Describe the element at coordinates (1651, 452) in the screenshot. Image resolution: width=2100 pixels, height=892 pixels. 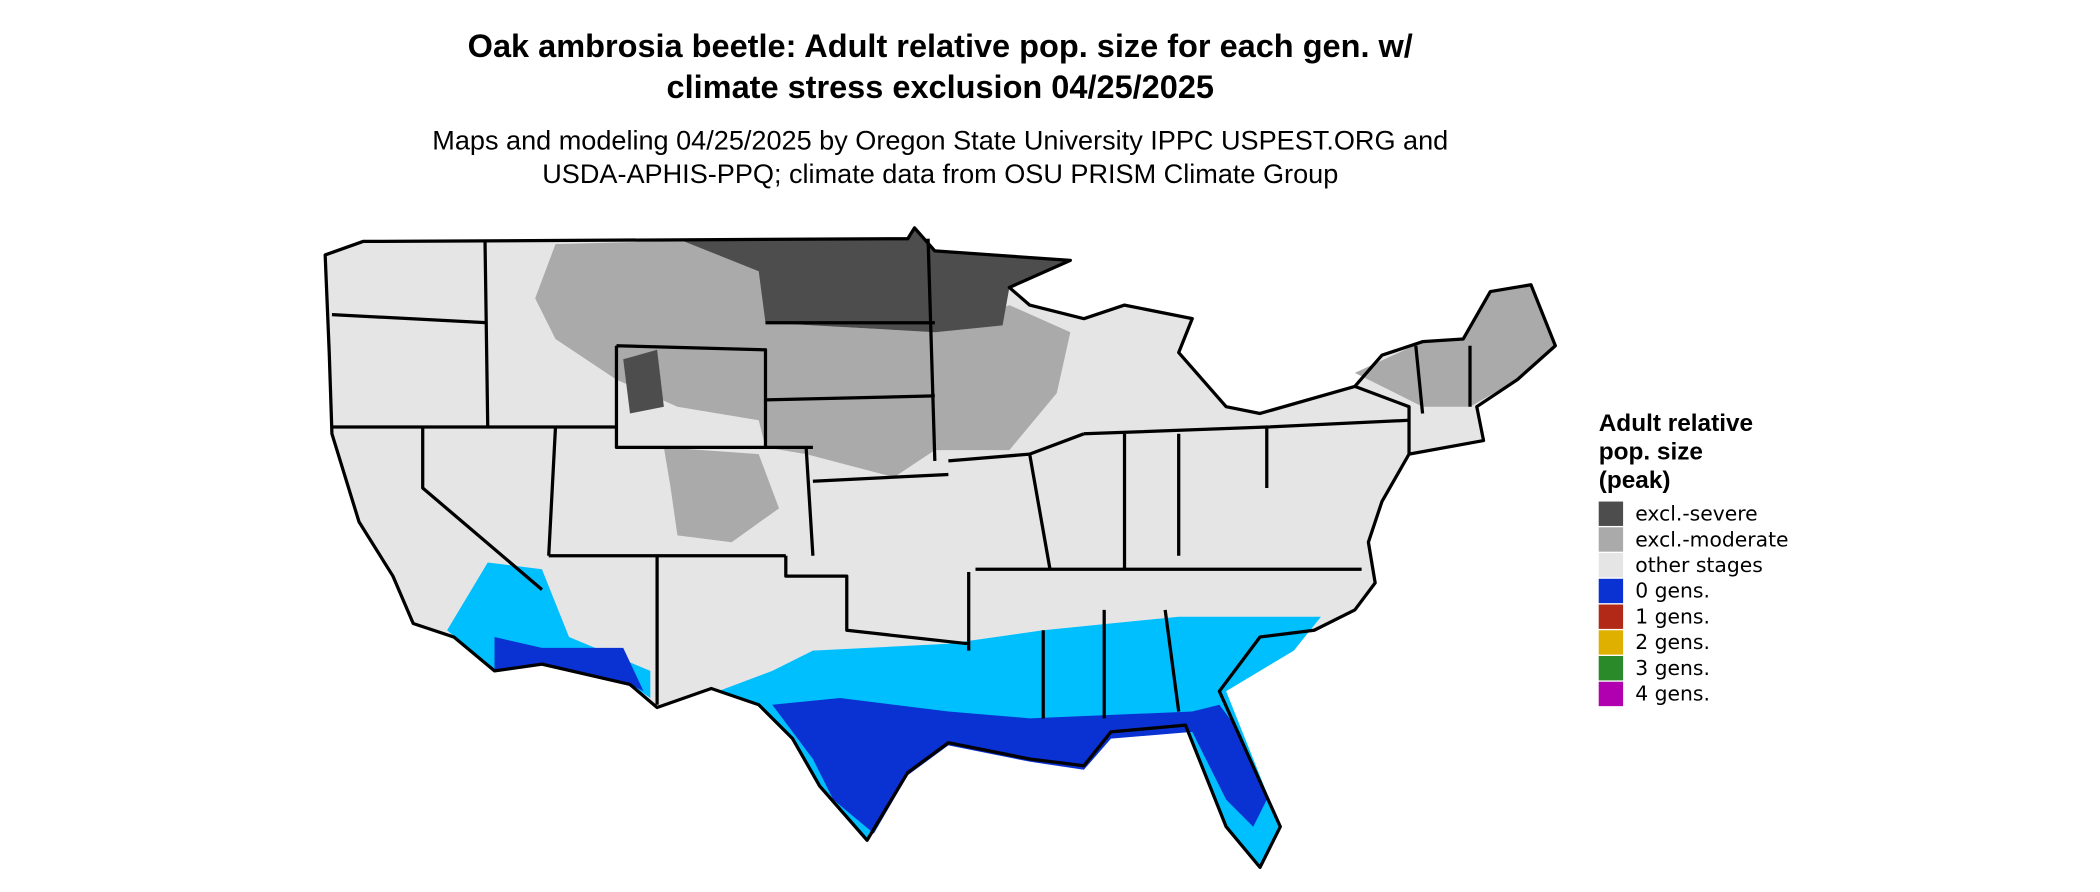
I see `legend-title: pop. size` at that location.